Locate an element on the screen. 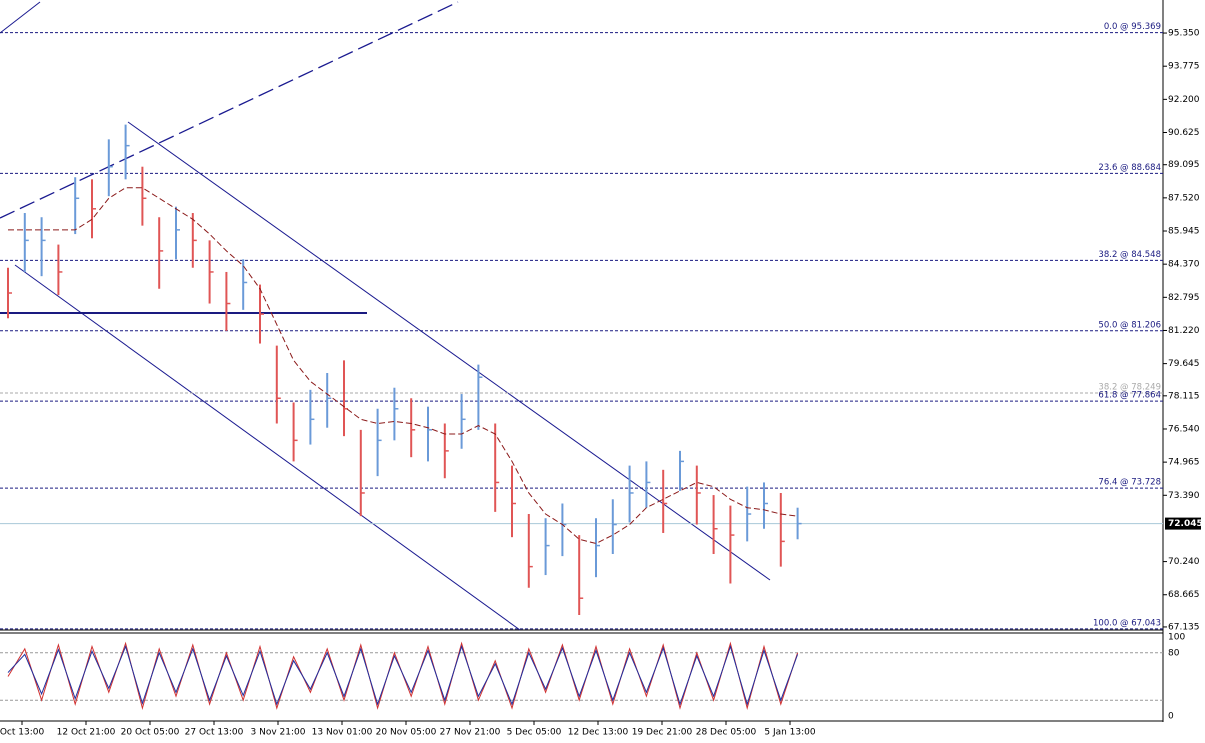  y-tick-label: 78.115 is located at coordinates (1184, 396).